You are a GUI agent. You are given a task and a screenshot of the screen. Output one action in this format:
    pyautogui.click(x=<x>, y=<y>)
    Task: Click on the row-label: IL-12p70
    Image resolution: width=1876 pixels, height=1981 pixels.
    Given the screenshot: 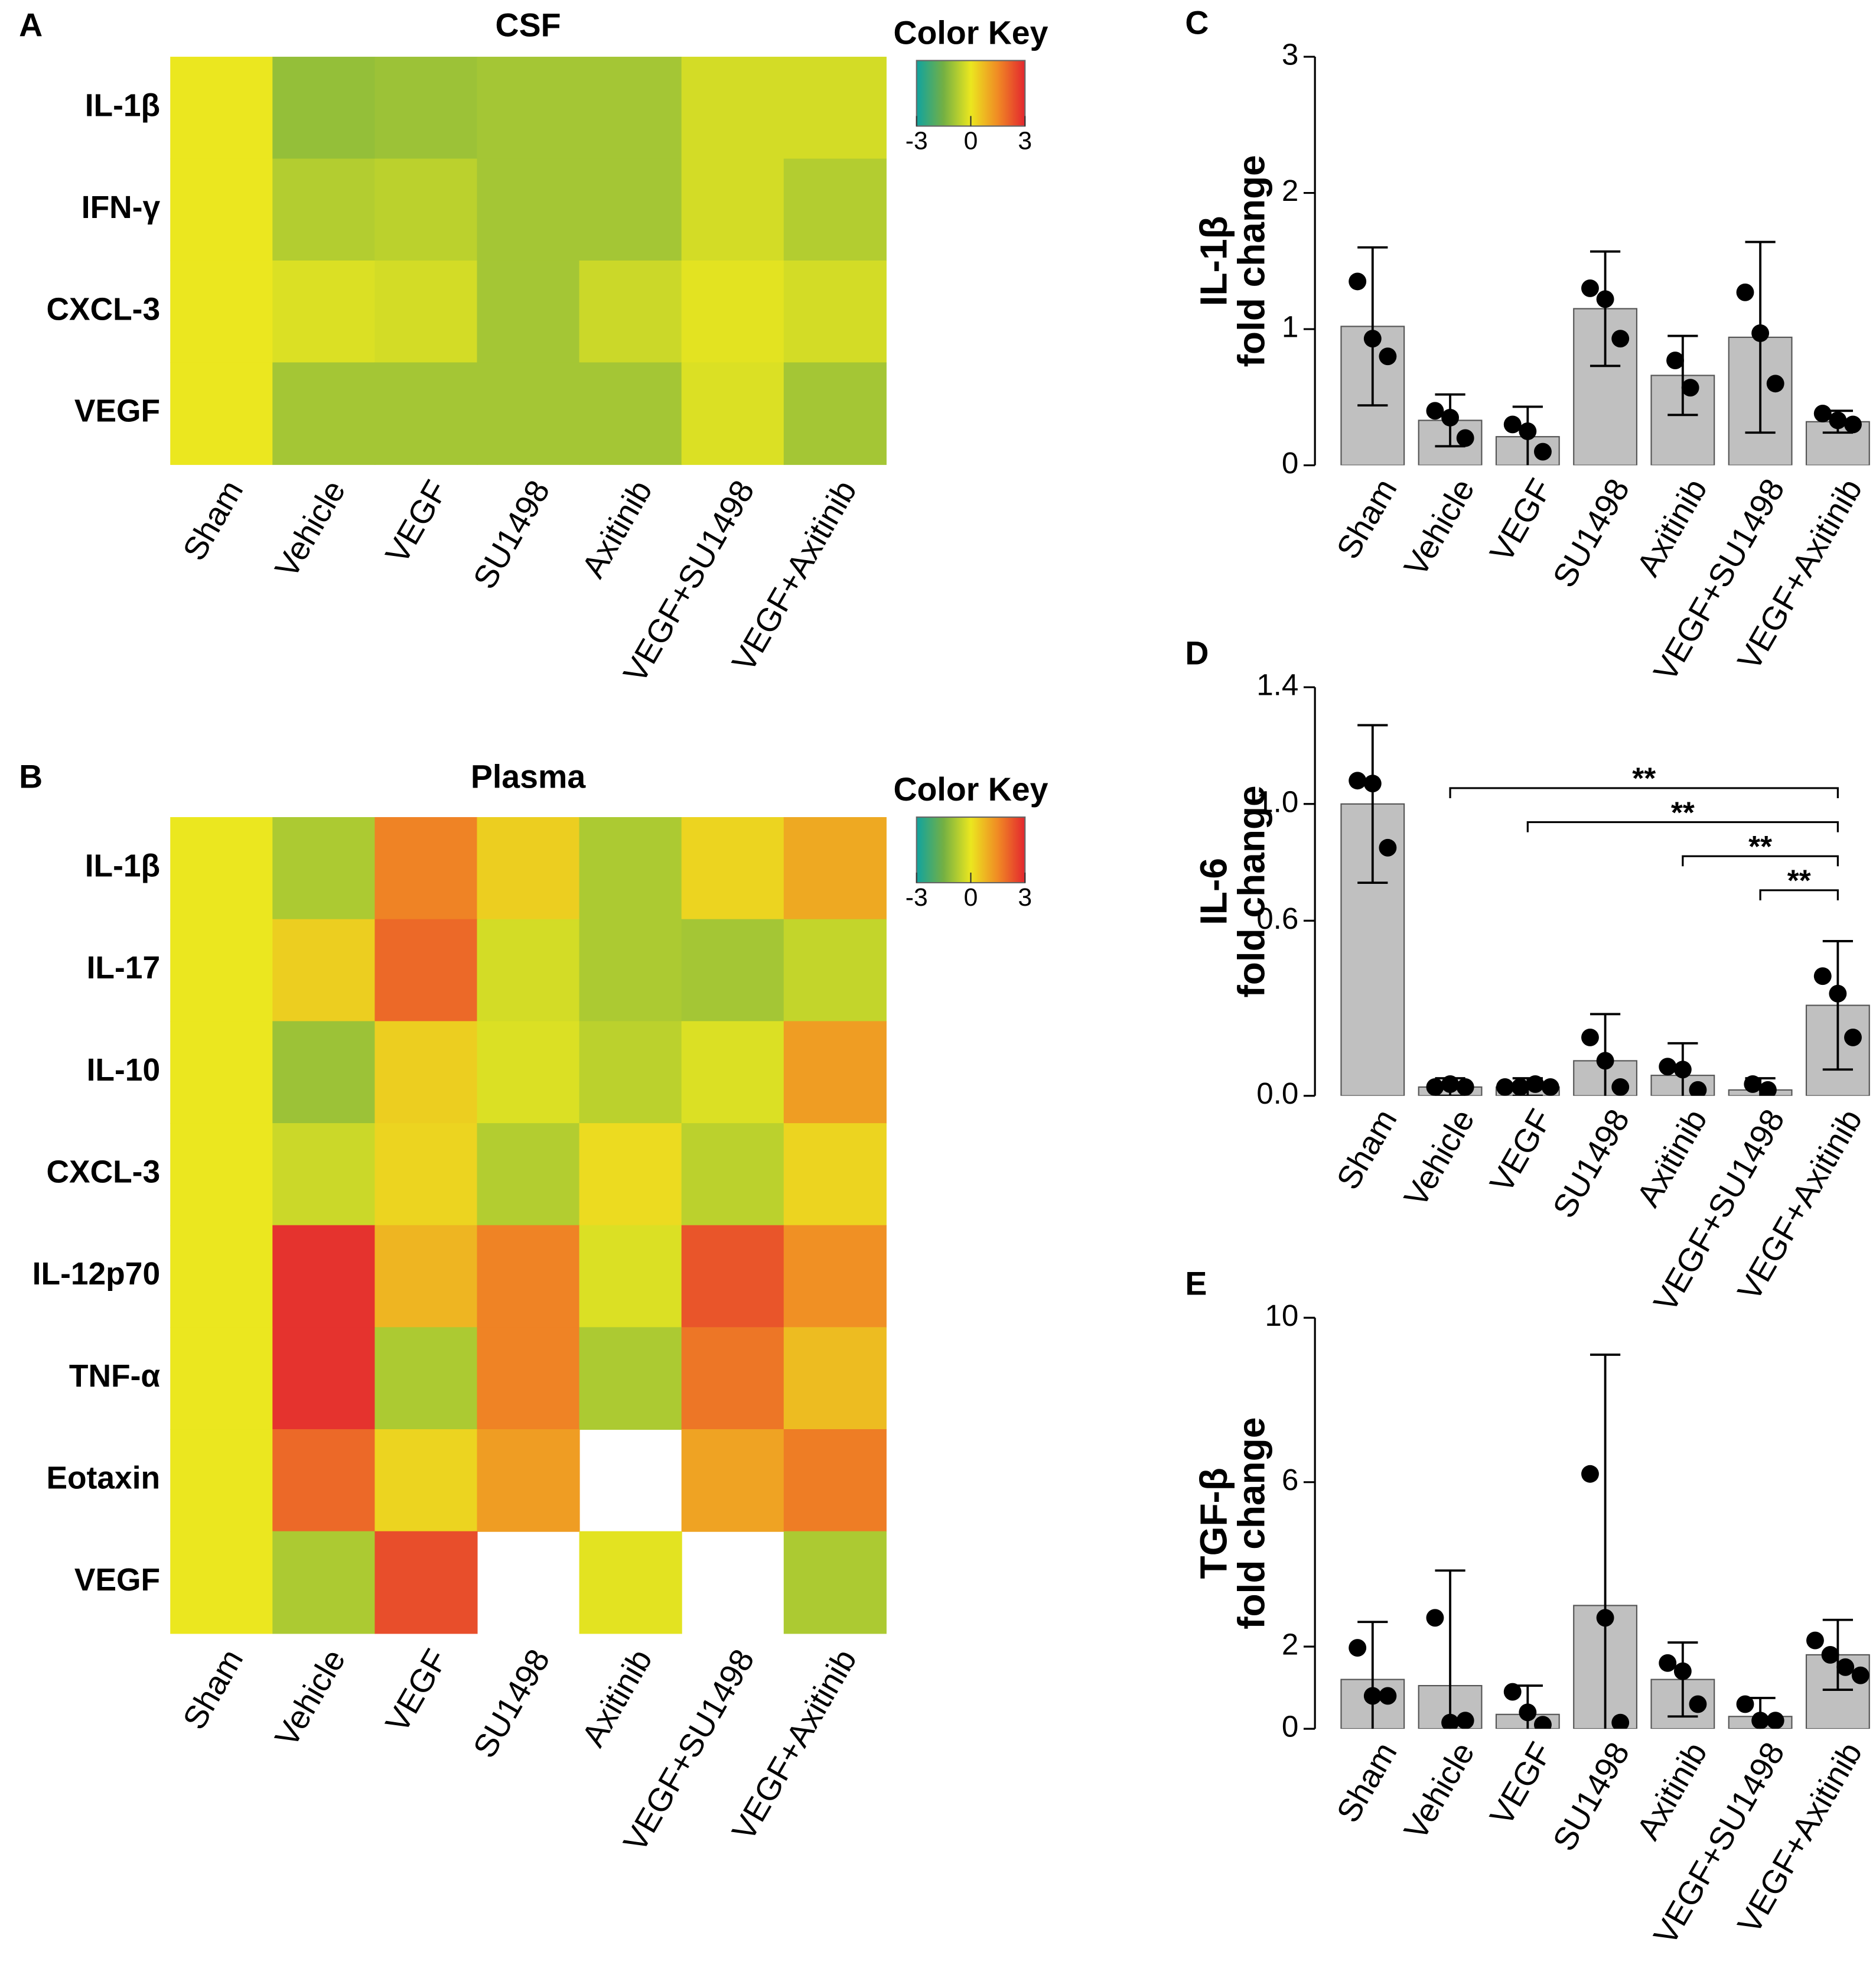 What is the action you would take?
    pyautogui.click(x=96, y=1274)
    